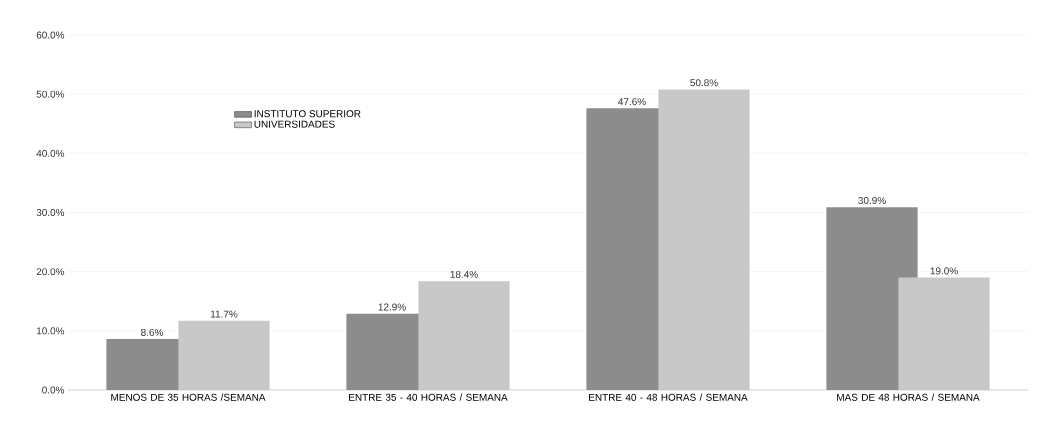 The image size is (1041, 445). What do you see at coordinates (944, 271) in the screenshot?
I see `data-label: 19.0%` at bounding box center [944, 271].